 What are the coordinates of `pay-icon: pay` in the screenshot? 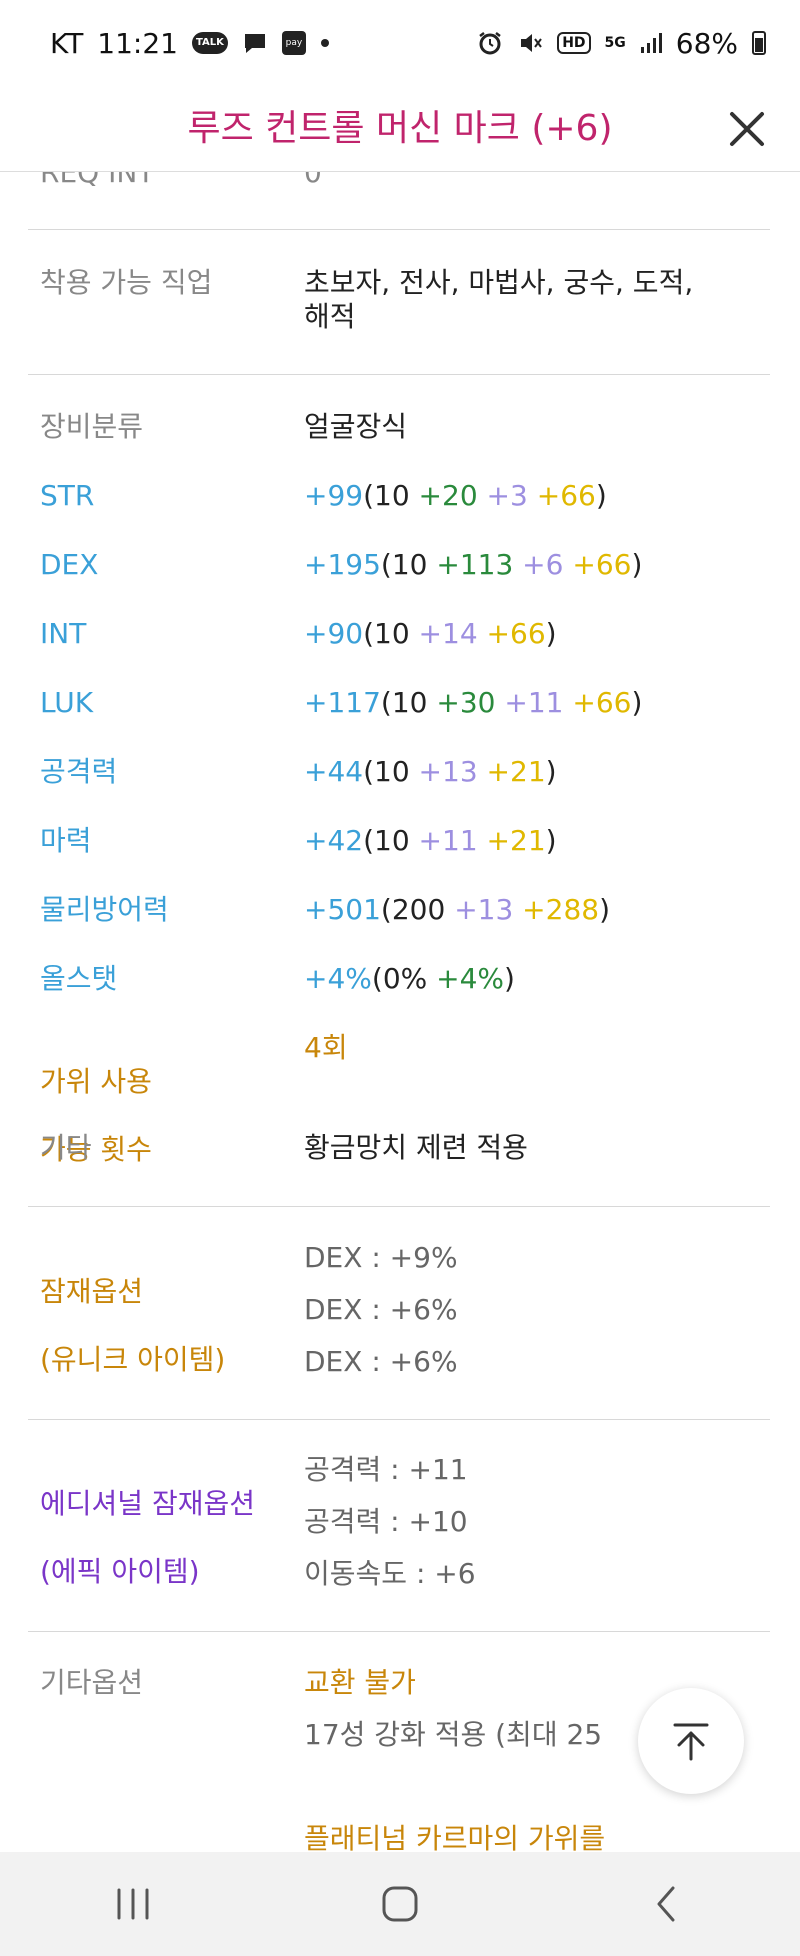 It's located at (293, 43).